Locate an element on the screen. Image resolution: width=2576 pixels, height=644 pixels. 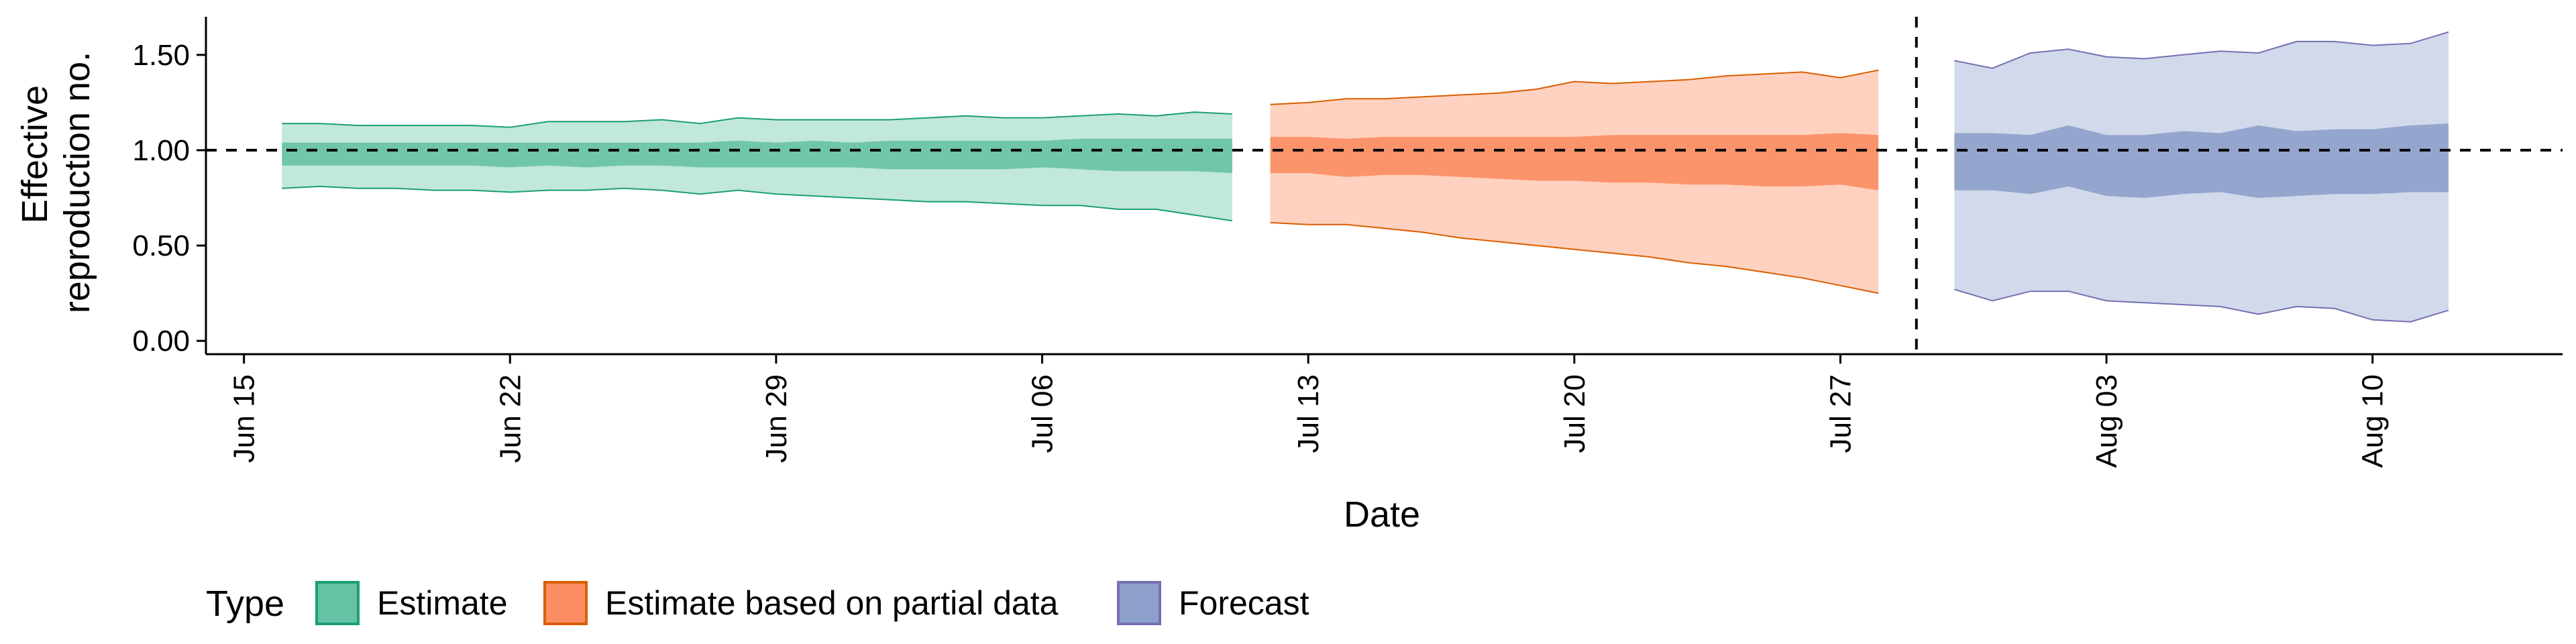
estimate-upper-90-line is located at coordinates (757, 119).